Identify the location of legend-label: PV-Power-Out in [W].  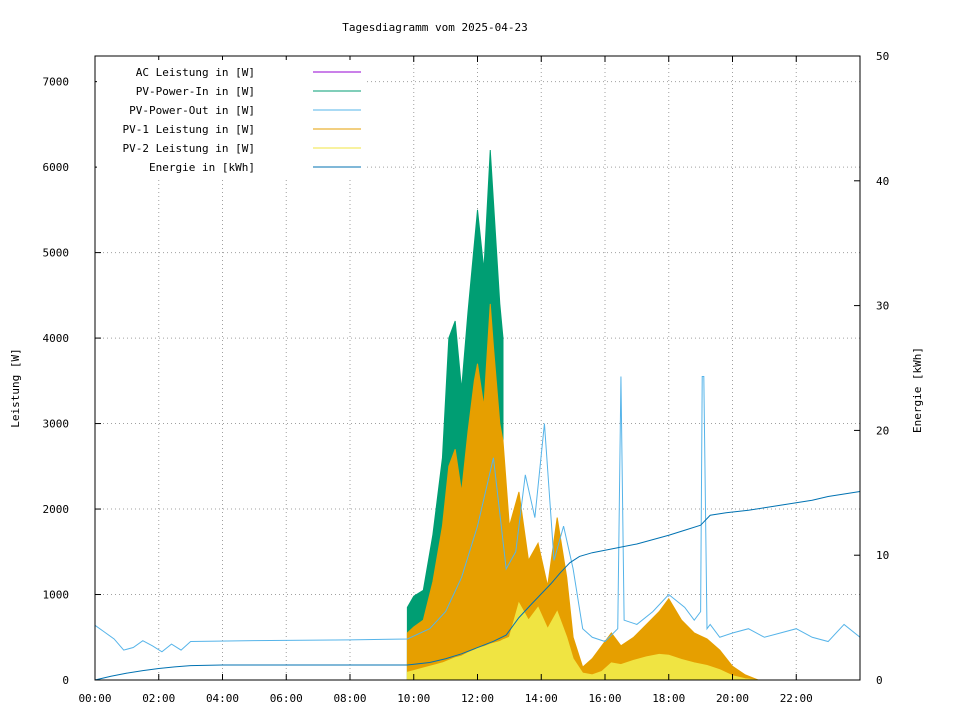
(192, 110).